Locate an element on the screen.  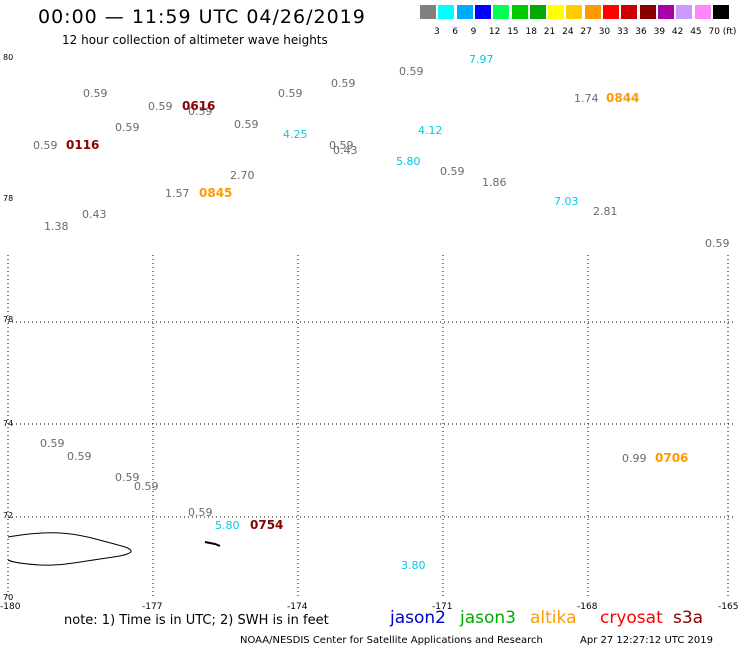
lon-label: -168 is located at coordinates (587, 607).